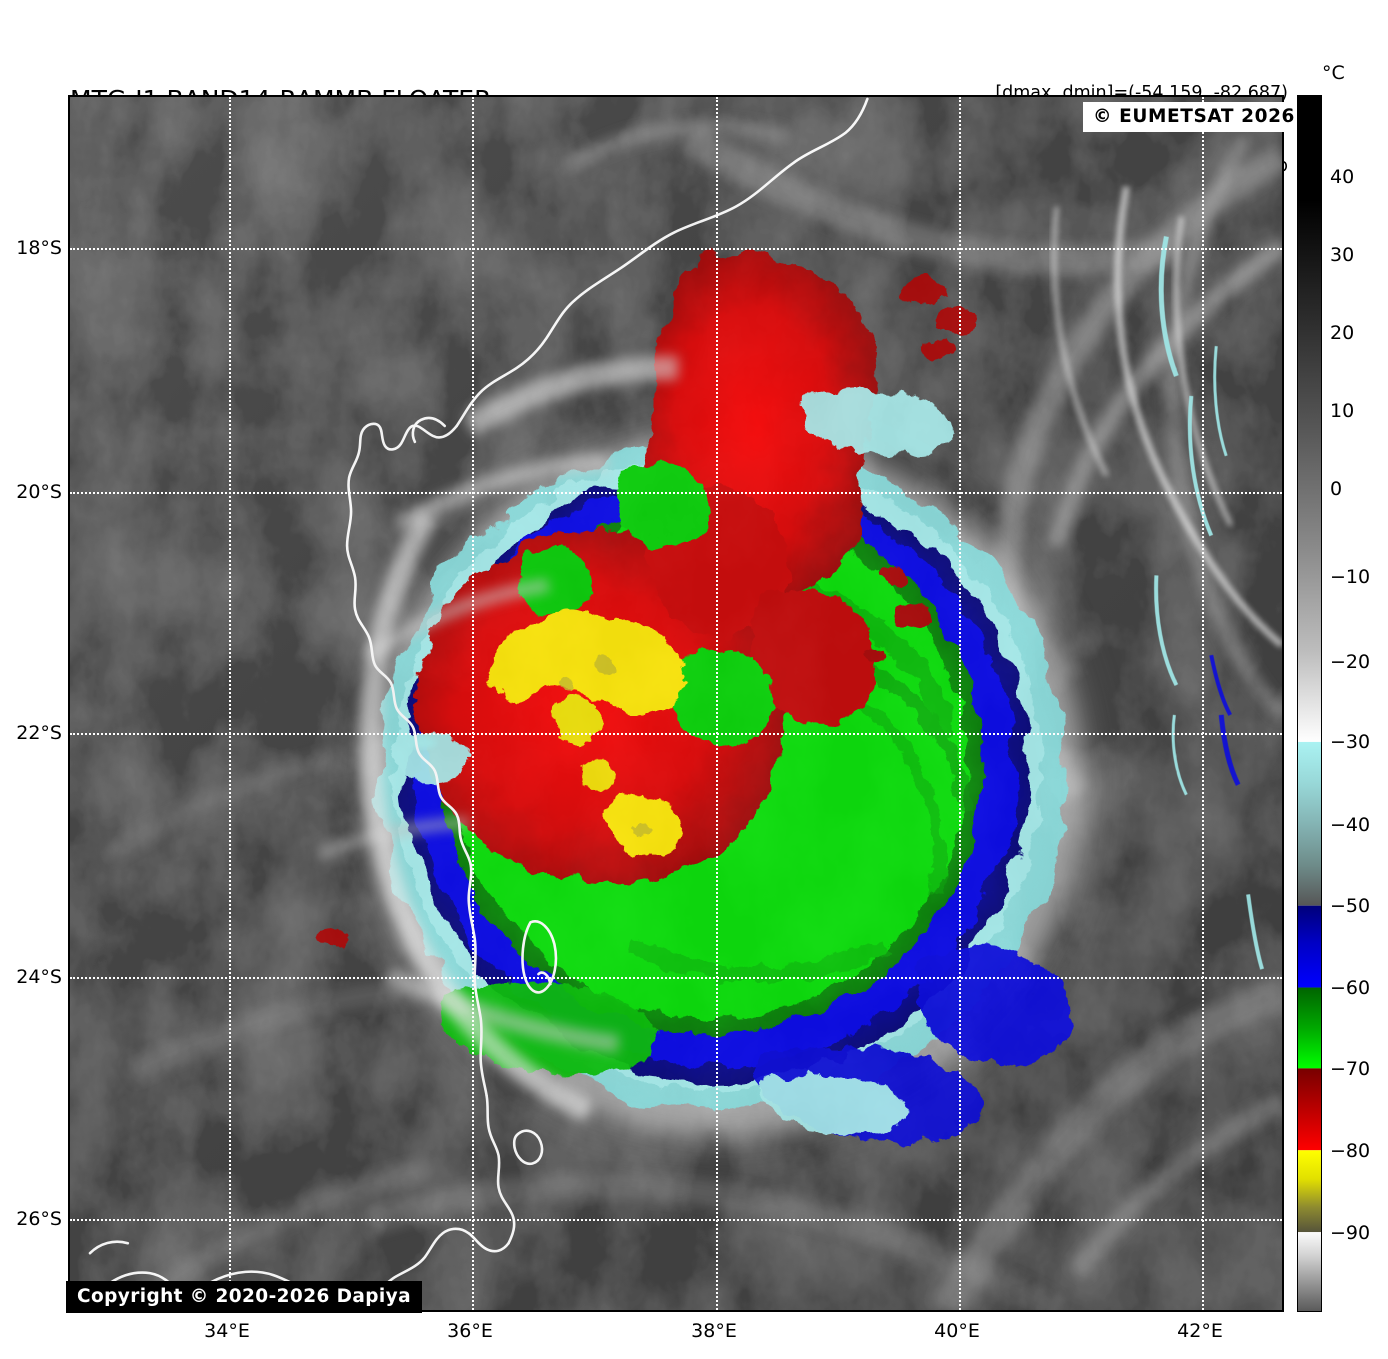 The height and width of the screenshot is (1359, 1388). What do you see at coordinates (1350, 662) in the screenshot?
I see `cbar-tick-m20: −20` at bounding box center [1350, 662].